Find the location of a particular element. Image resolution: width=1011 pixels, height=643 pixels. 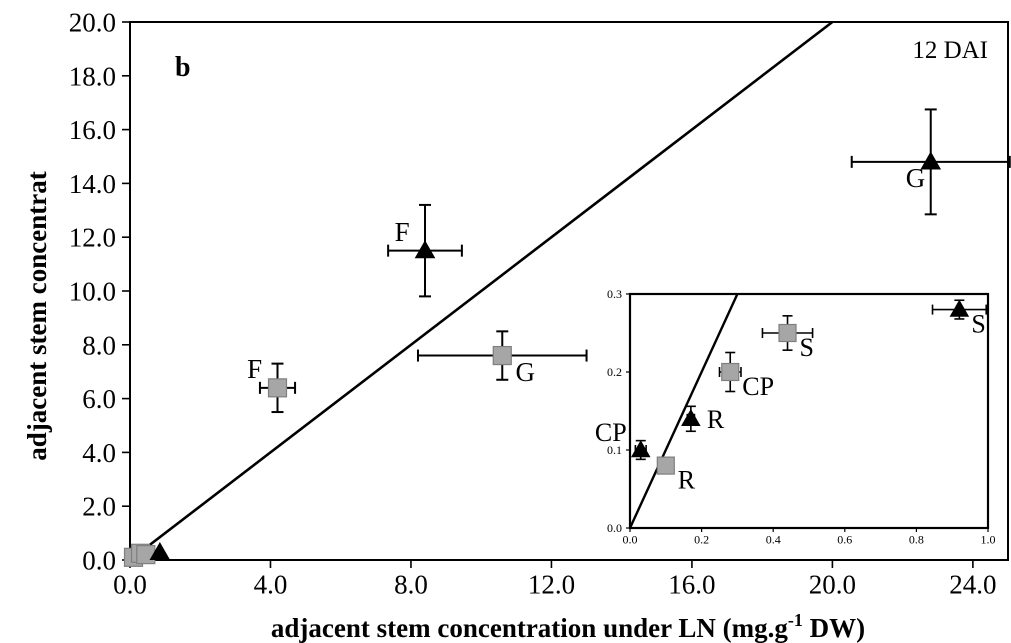

panel-label: b is located at coordinates (183, 67).